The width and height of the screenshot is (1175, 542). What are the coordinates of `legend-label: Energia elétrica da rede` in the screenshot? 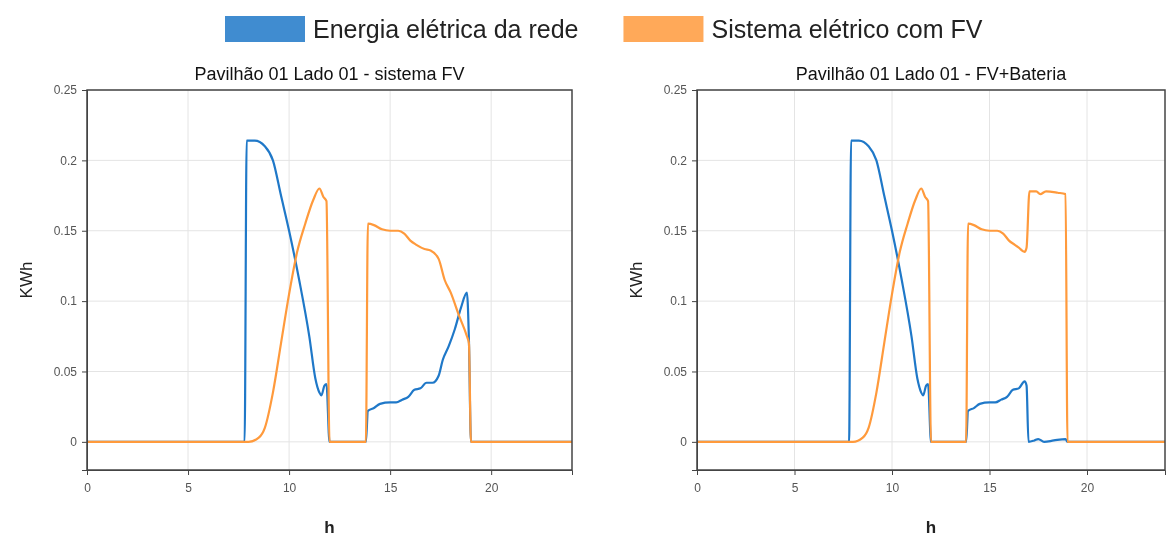 It's located at (446, 29).